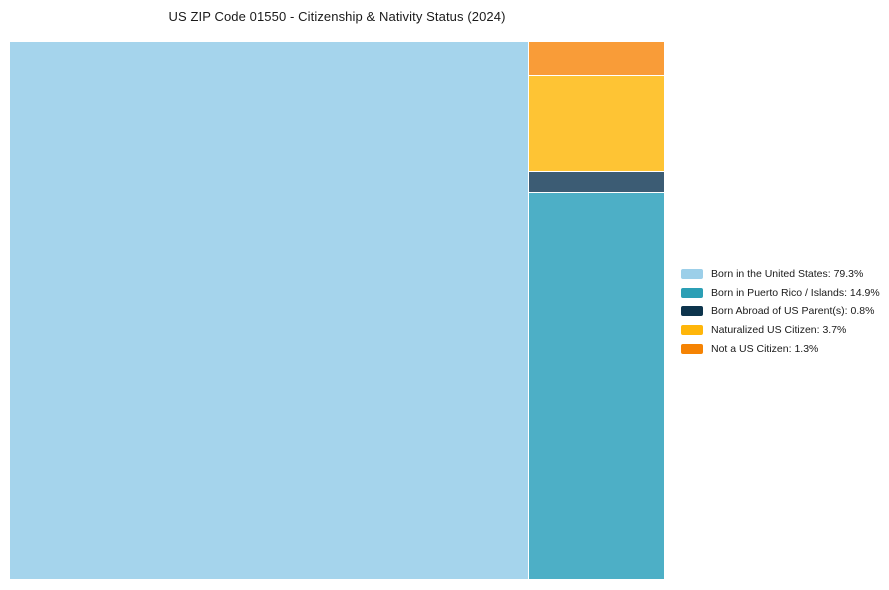 The width and height of the screenshot is (889, 590). I want to click on legend-item-born-abroad-of-us-parent-s: Born Abroad of US Parent(s): 0.8%, so click(780, 311).